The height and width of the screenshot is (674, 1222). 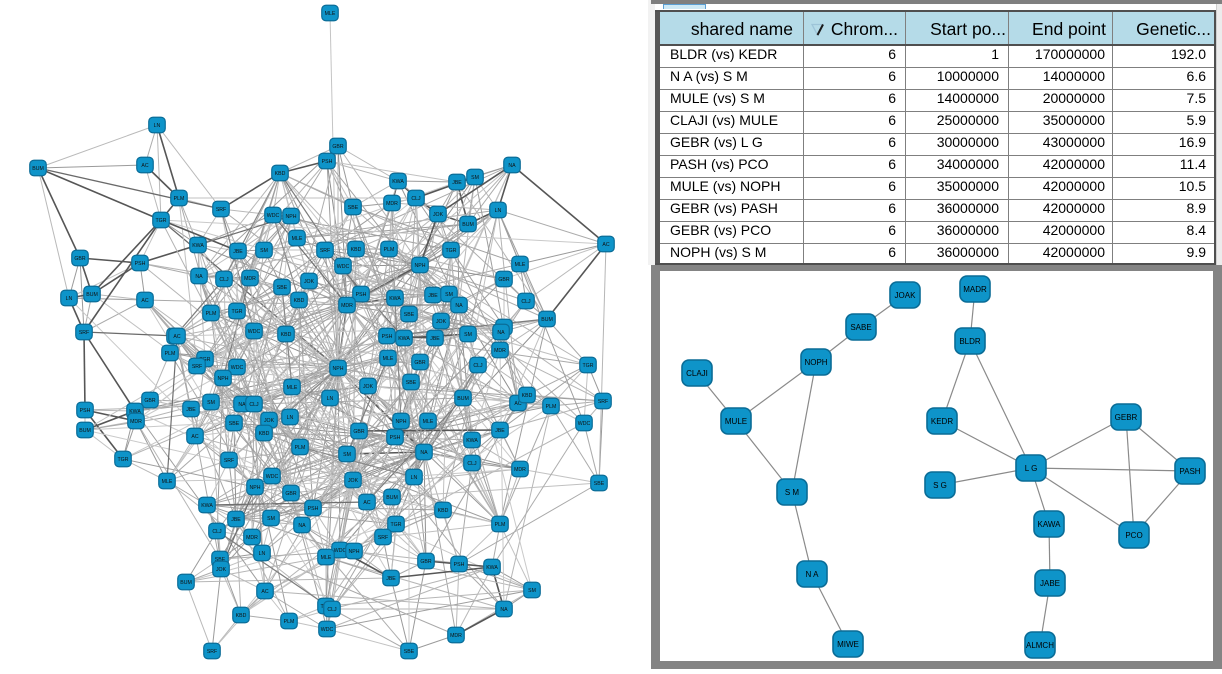 What do you see at coordinates (1050, 583) in the screenshot?
I see `svg-text: JABE` at bounding box center [1050, 583].